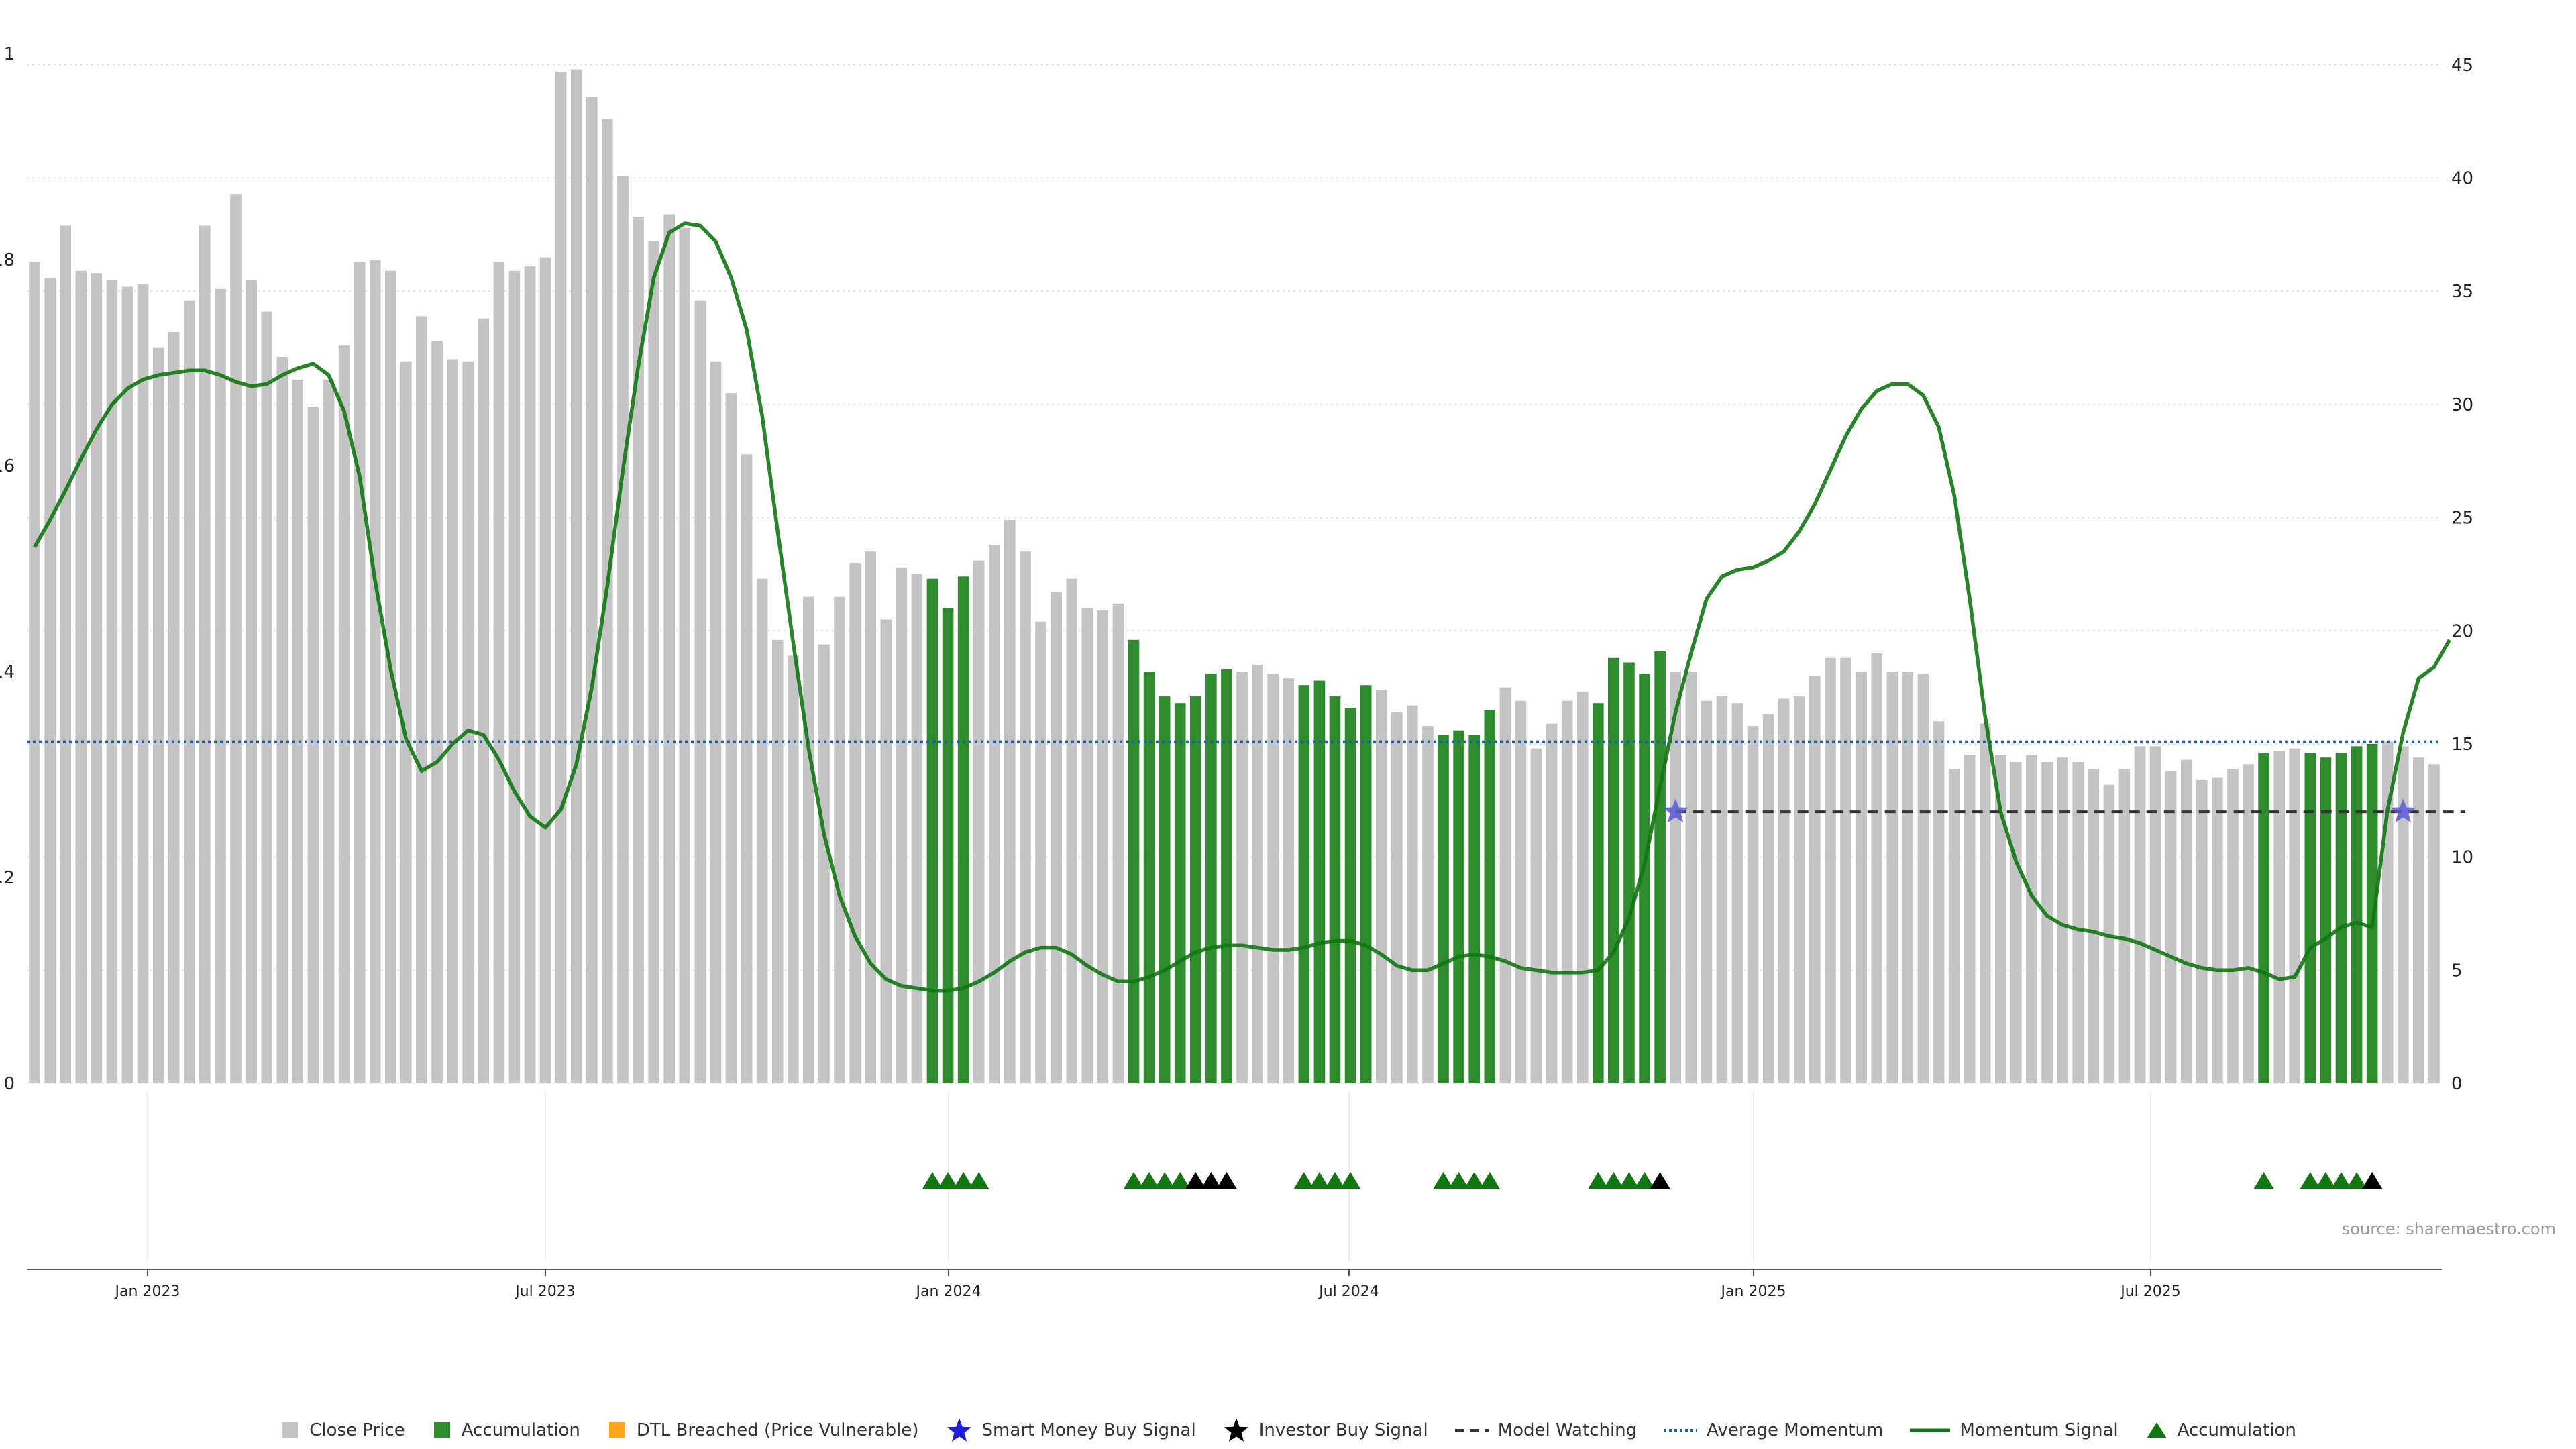  Describe the element at coordinates (1343, 1430) in the screenshot. I see `legend-label: Investor Buy Signal` at that location.